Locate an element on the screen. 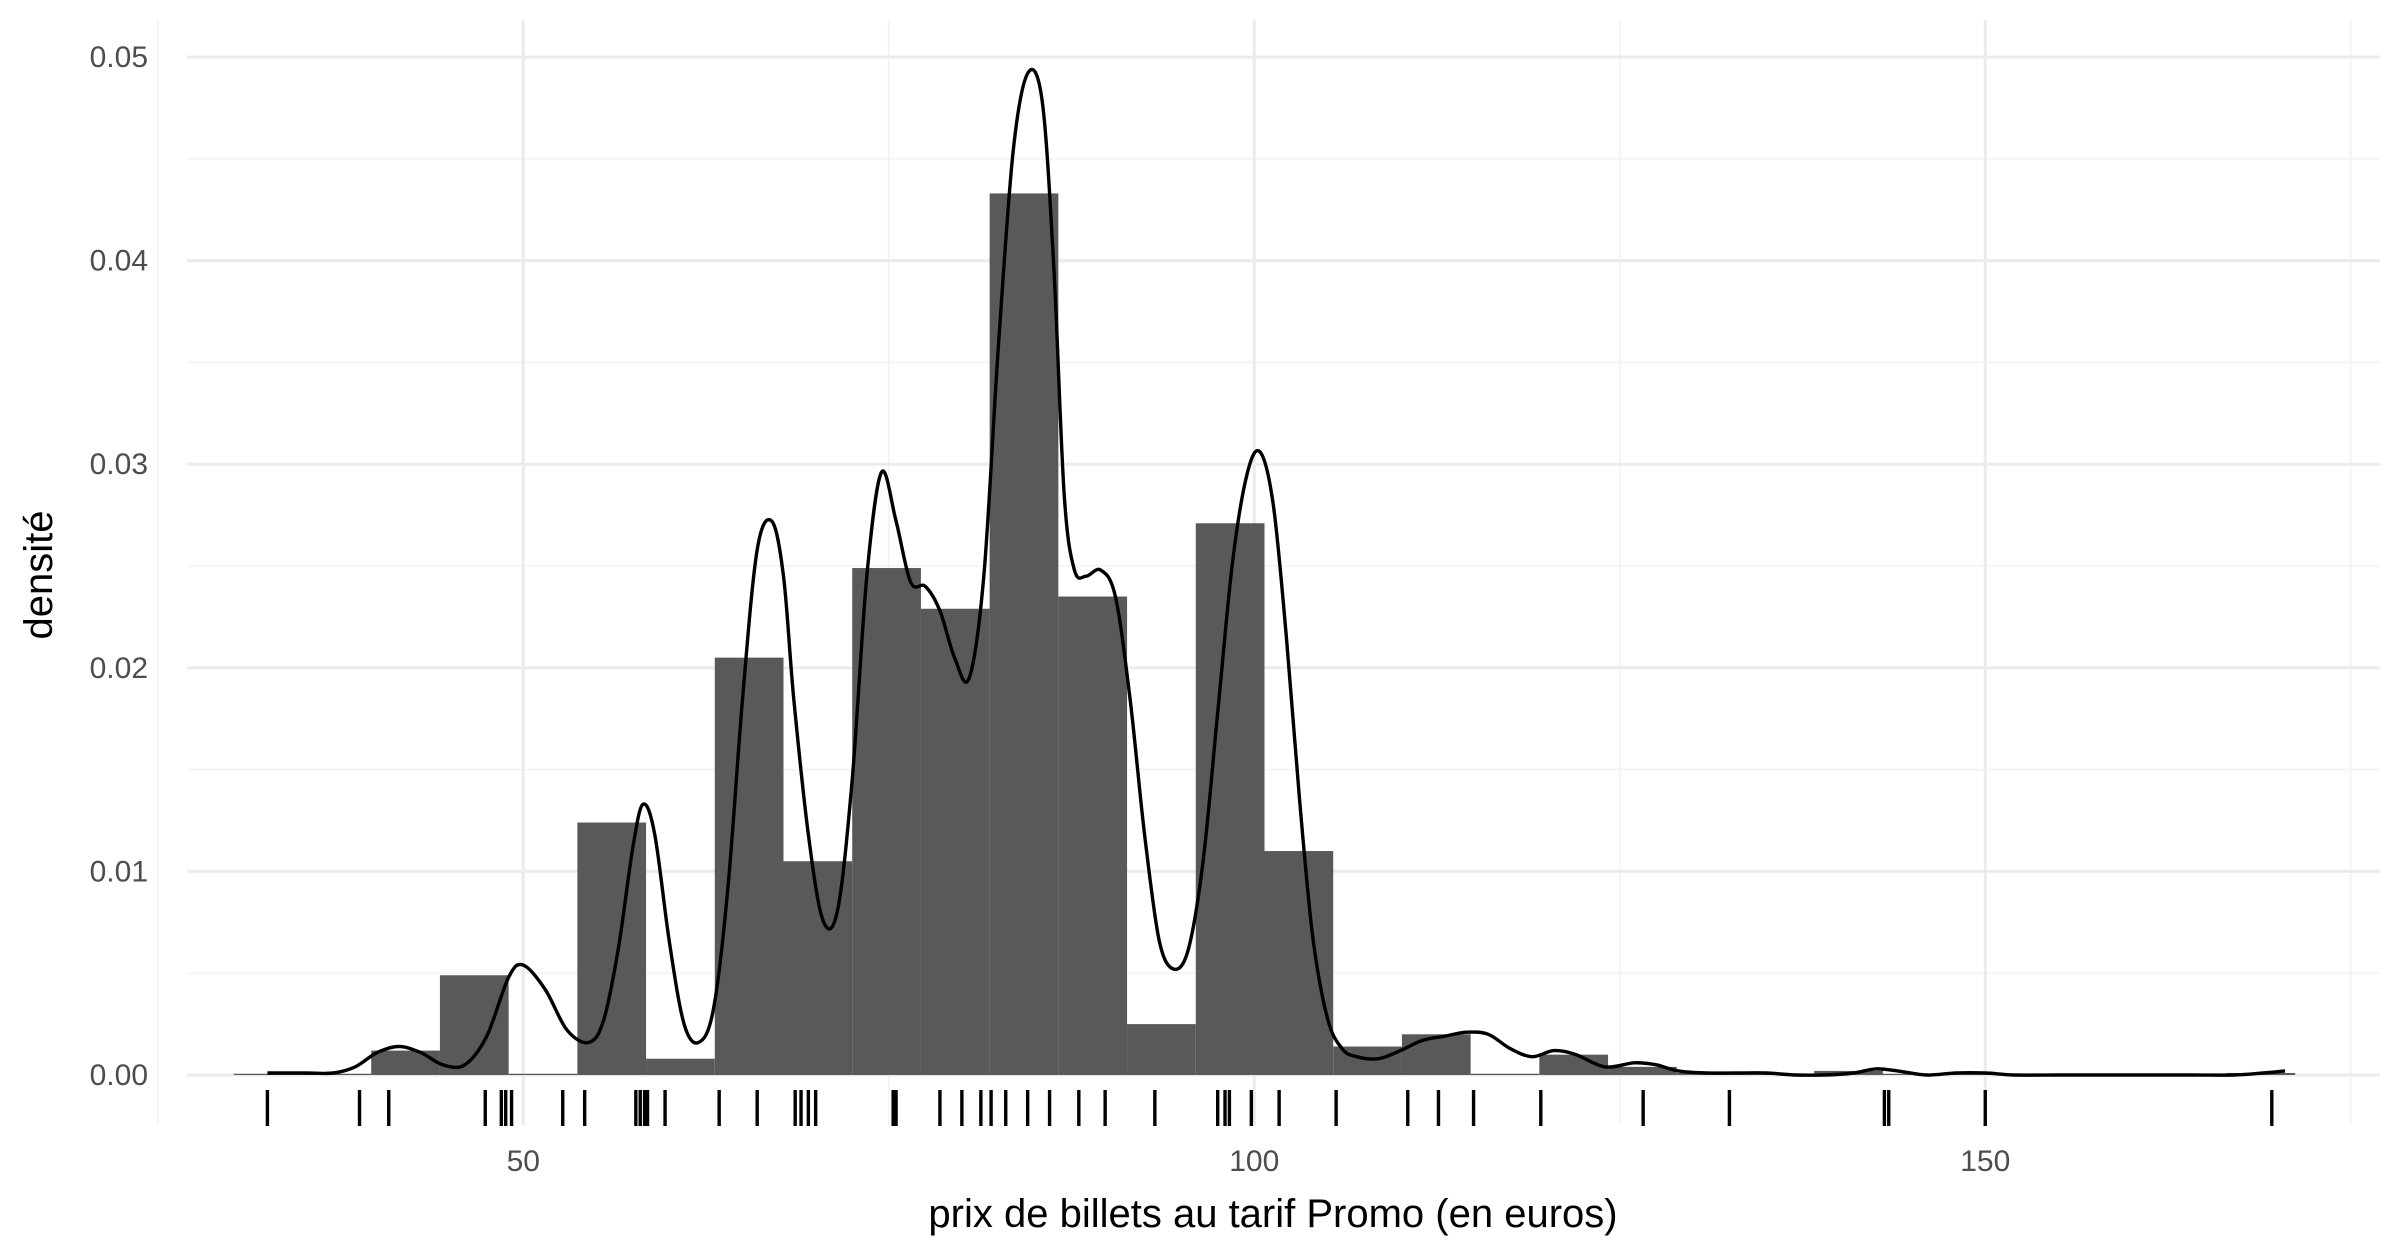 The image size is (2400, 1260). x-tick-label: 150 is located at coordinates (1985, 1161).